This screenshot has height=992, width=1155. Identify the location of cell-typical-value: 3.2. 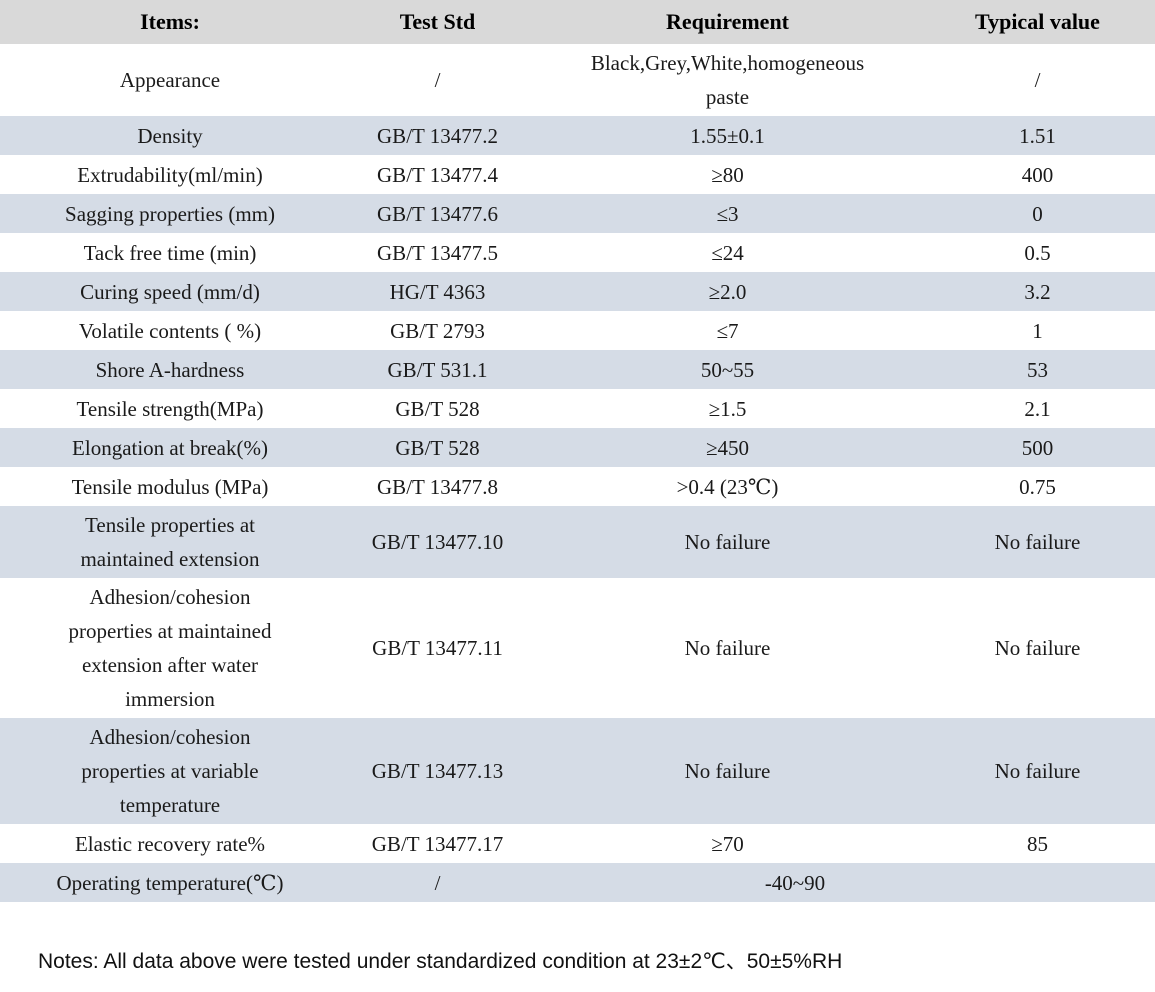
(1037, 291).